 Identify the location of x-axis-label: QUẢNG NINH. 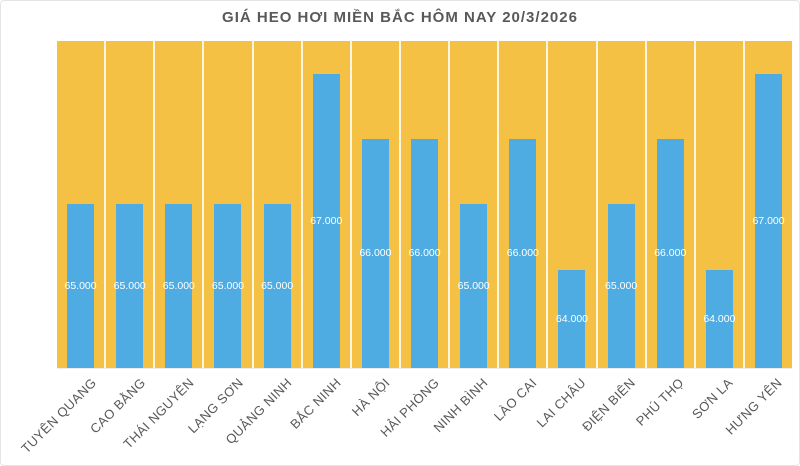
(259, 411).